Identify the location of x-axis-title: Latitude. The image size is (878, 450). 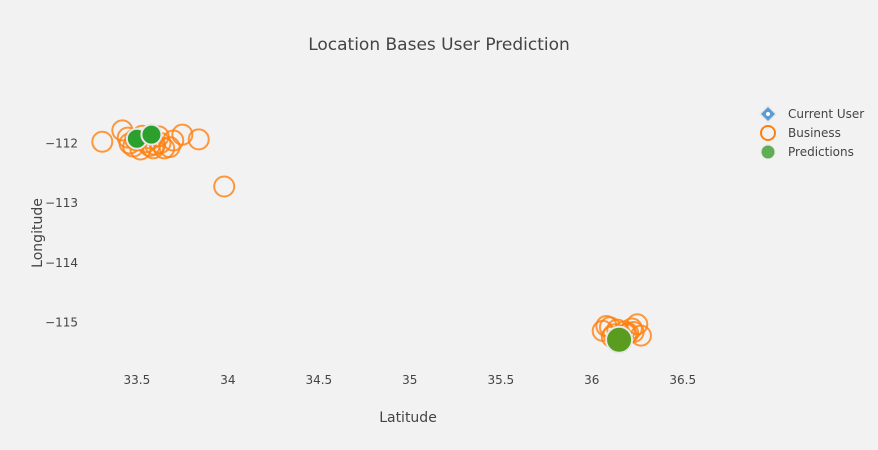
(408, 418).